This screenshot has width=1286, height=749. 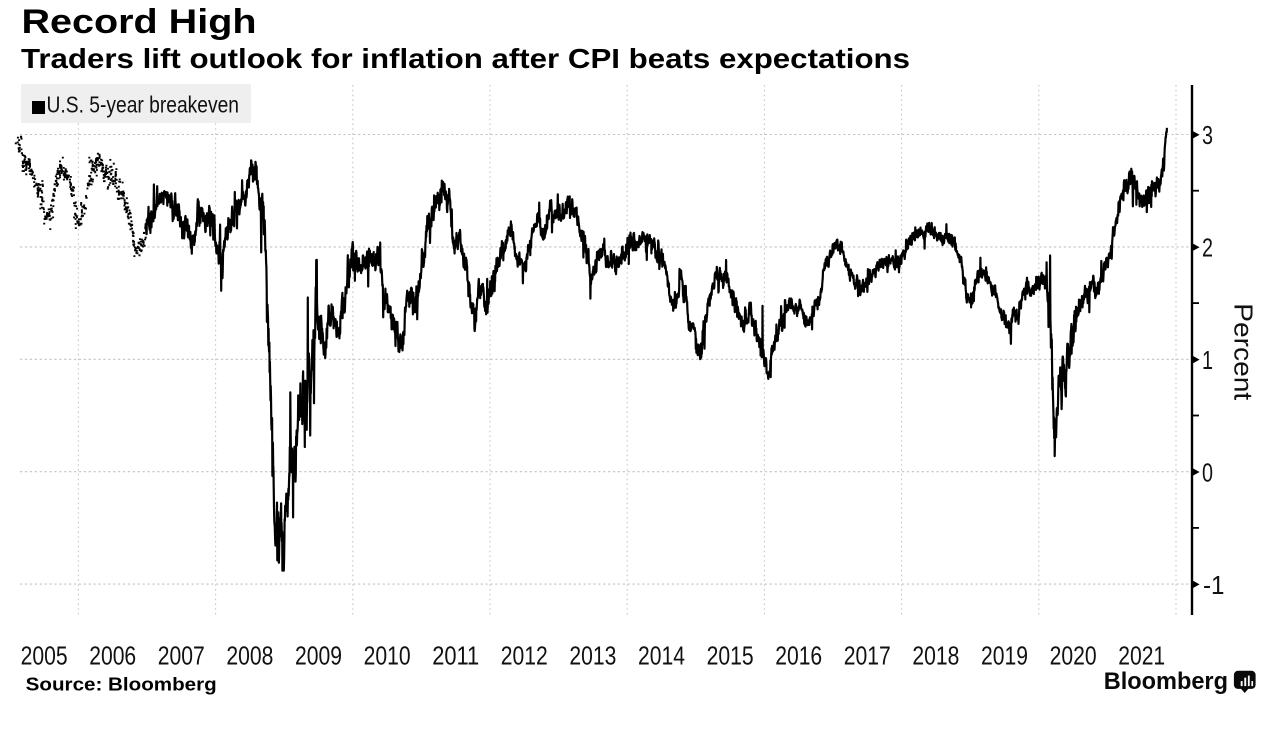 What do you see at coordinates (661, 656) in the screenshot?
I see `svg-text: 2014` at bounding box center [661, 656].